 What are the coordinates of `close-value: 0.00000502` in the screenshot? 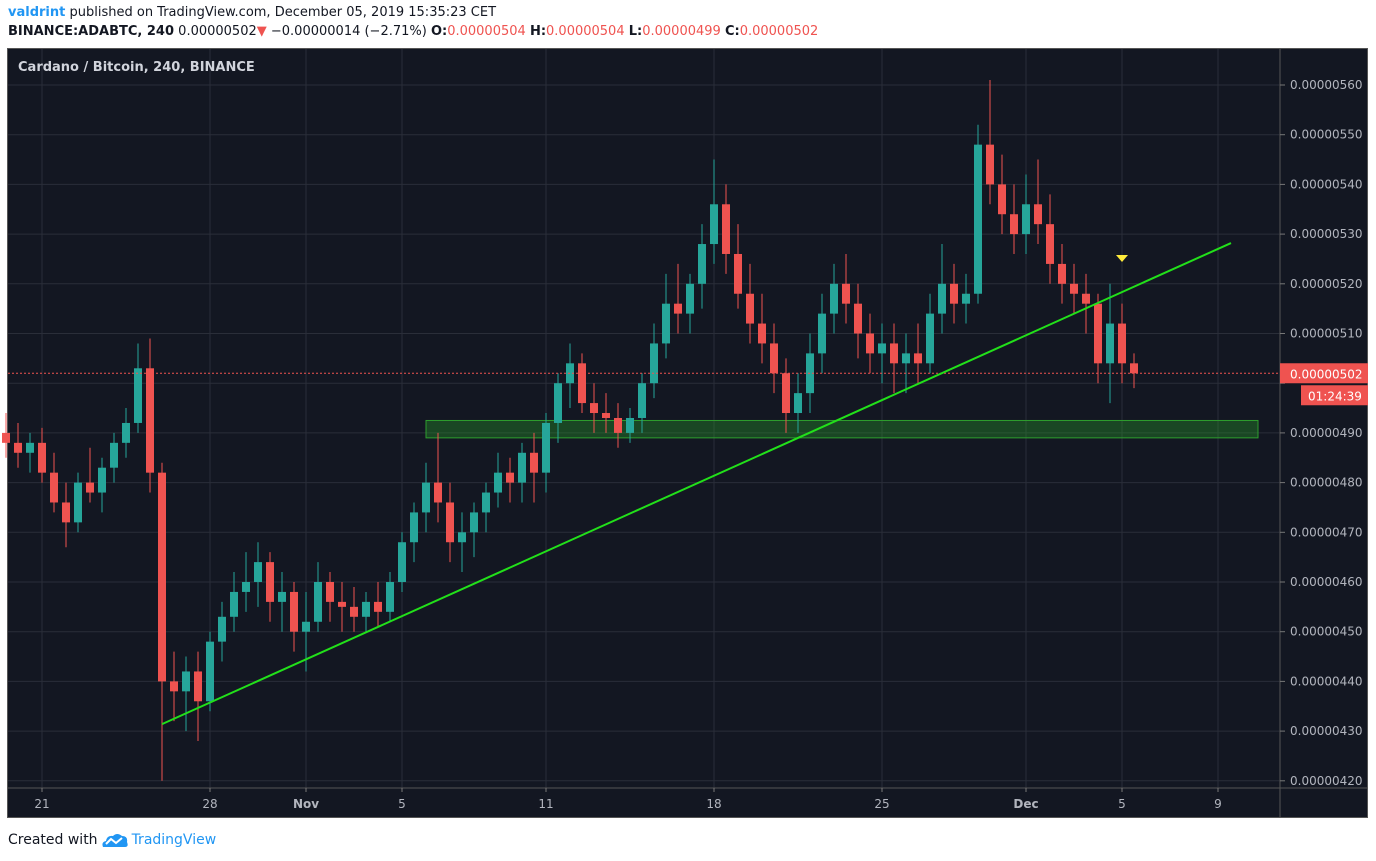 It's located at (779, 31).